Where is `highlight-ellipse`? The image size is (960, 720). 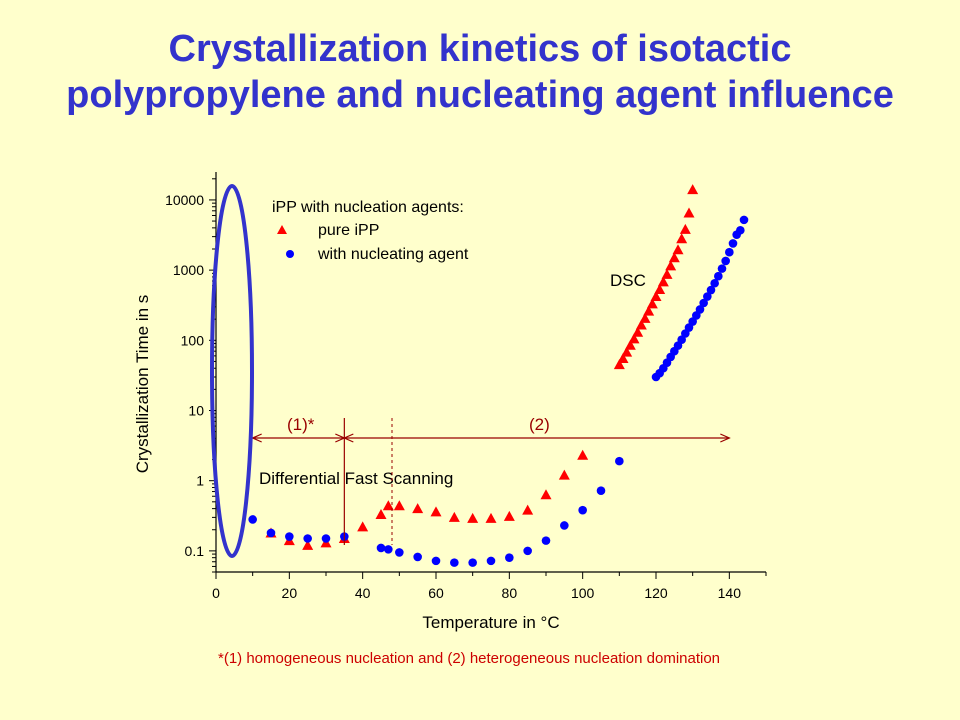
highlight-ellipse is located at coordinates (232, 371).